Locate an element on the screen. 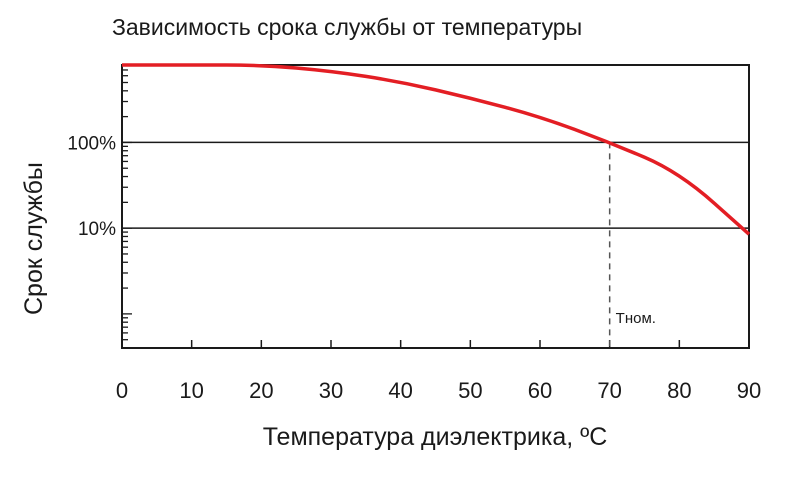 The width and height of the screenshot is (800, 478). x-tick-label: 70 is located at coordinates (609, 390).